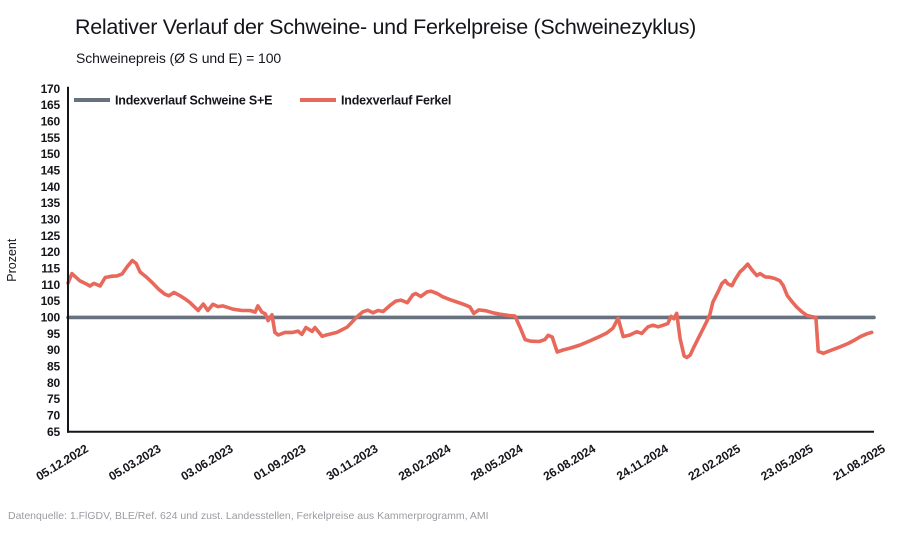  Describe the element at coordinates (50, 285) in the screenshot. I see `y-tick-label: 110` at that location.